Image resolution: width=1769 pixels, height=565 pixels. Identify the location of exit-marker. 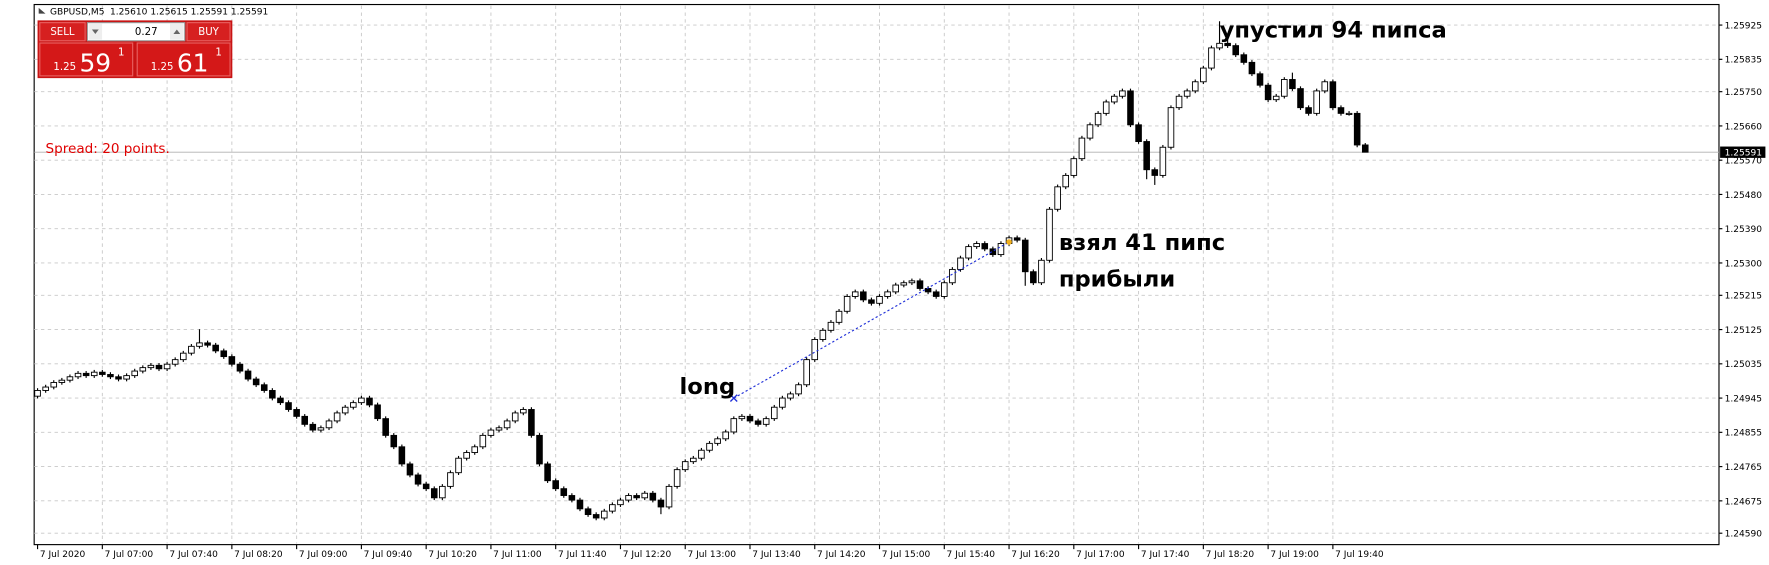
(1009, 242).